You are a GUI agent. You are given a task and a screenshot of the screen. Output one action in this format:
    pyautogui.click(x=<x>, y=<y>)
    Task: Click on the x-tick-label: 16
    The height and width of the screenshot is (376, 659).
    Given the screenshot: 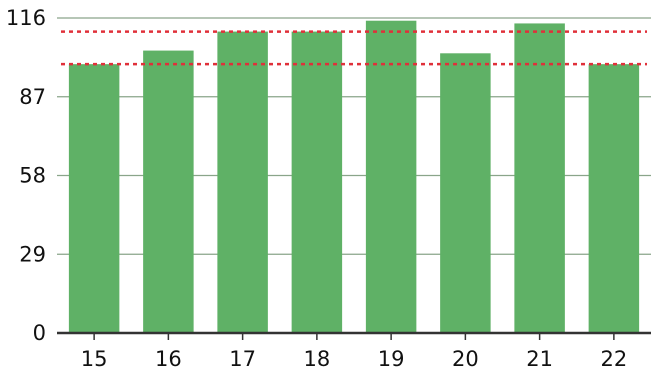 What is the action you would take?
    pyautogui.click(x=168, y=359)
    